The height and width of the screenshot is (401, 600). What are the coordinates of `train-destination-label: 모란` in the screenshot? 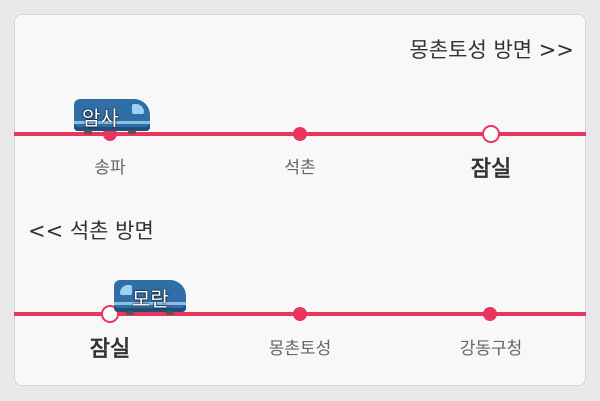 It's located at (150, 299).